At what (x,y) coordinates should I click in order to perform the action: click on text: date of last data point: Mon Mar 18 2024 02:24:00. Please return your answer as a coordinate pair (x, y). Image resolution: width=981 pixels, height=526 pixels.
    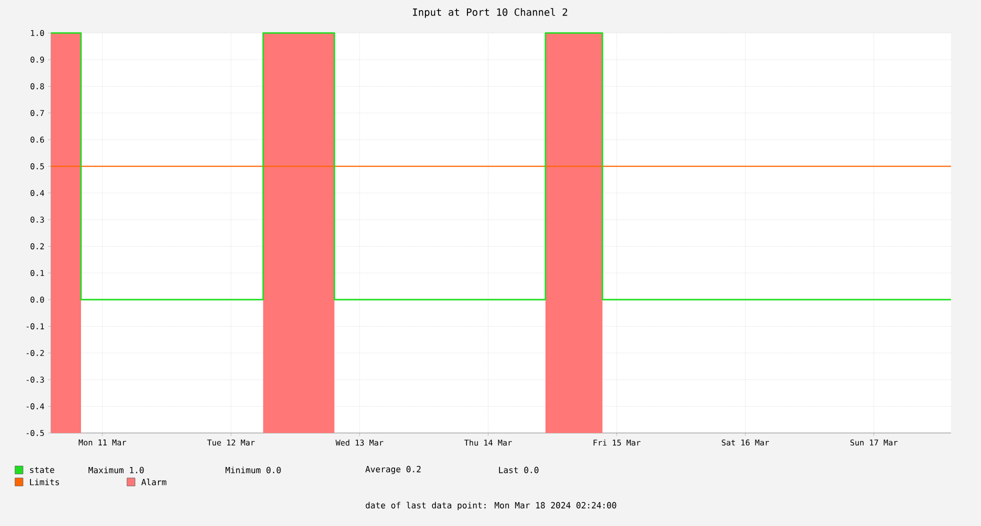
    Looking at the image, I should click on (491, 506).